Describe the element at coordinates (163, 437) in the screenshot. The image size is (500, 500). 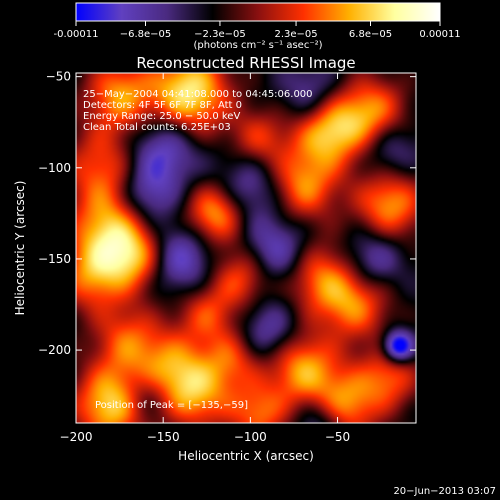
I see `x-tick-label: −150` at that location.